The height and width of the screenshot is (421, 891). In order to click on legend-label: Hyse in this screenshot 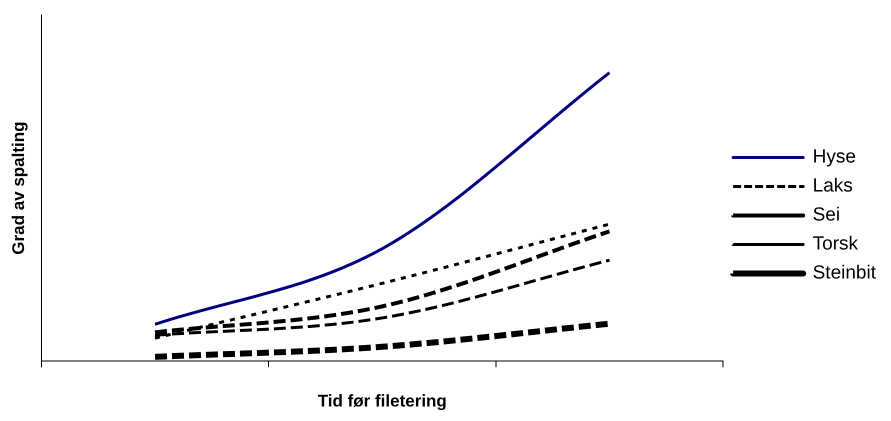, I will do `click(834, 157)`.